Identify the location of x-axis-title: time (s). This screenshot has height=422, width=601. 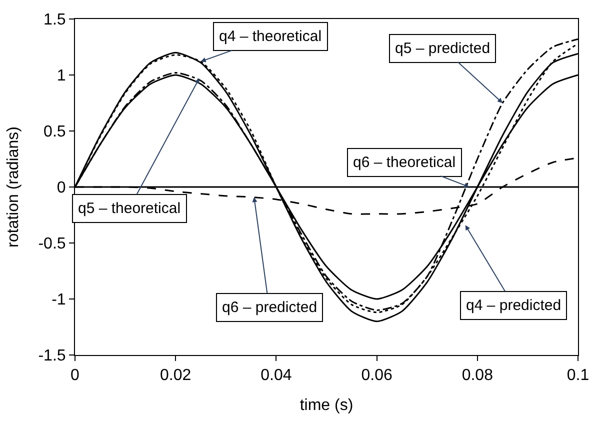
(327, 405).